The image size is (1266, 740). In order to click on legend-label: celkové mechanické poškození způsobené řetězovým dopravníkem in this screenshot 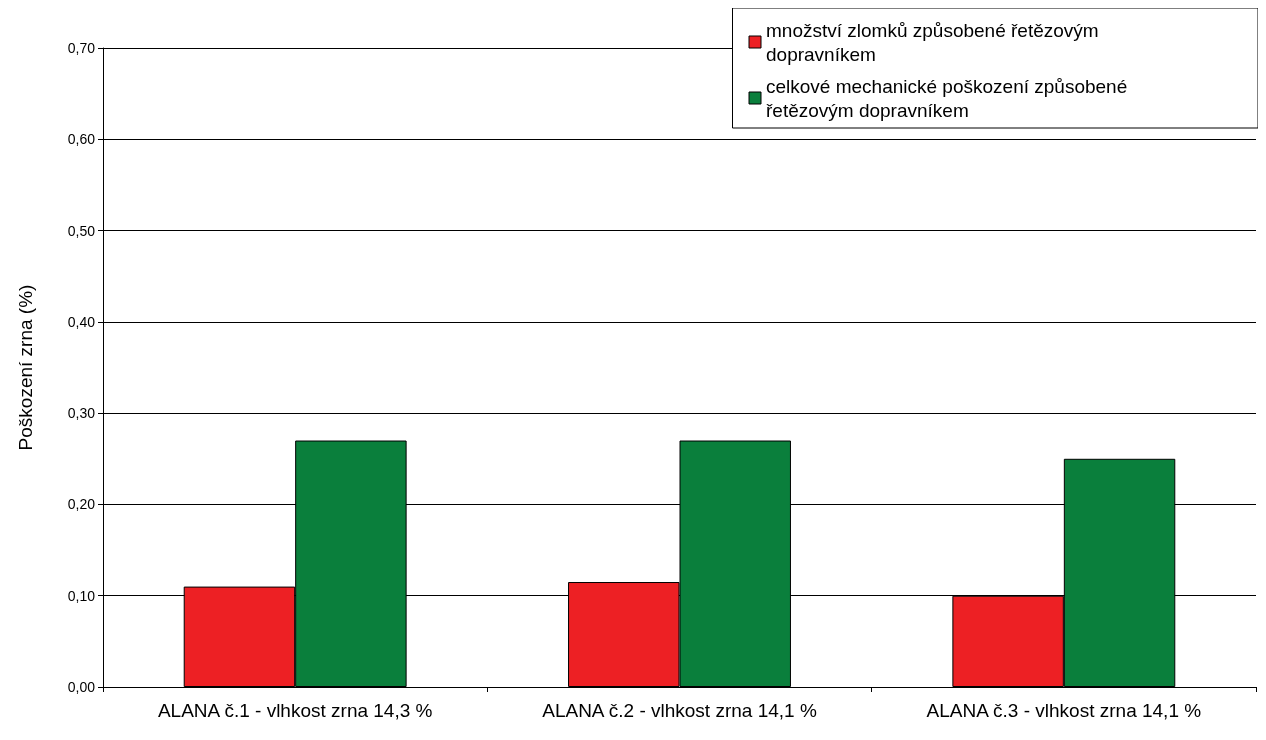, I will do `click(949, 98)`.